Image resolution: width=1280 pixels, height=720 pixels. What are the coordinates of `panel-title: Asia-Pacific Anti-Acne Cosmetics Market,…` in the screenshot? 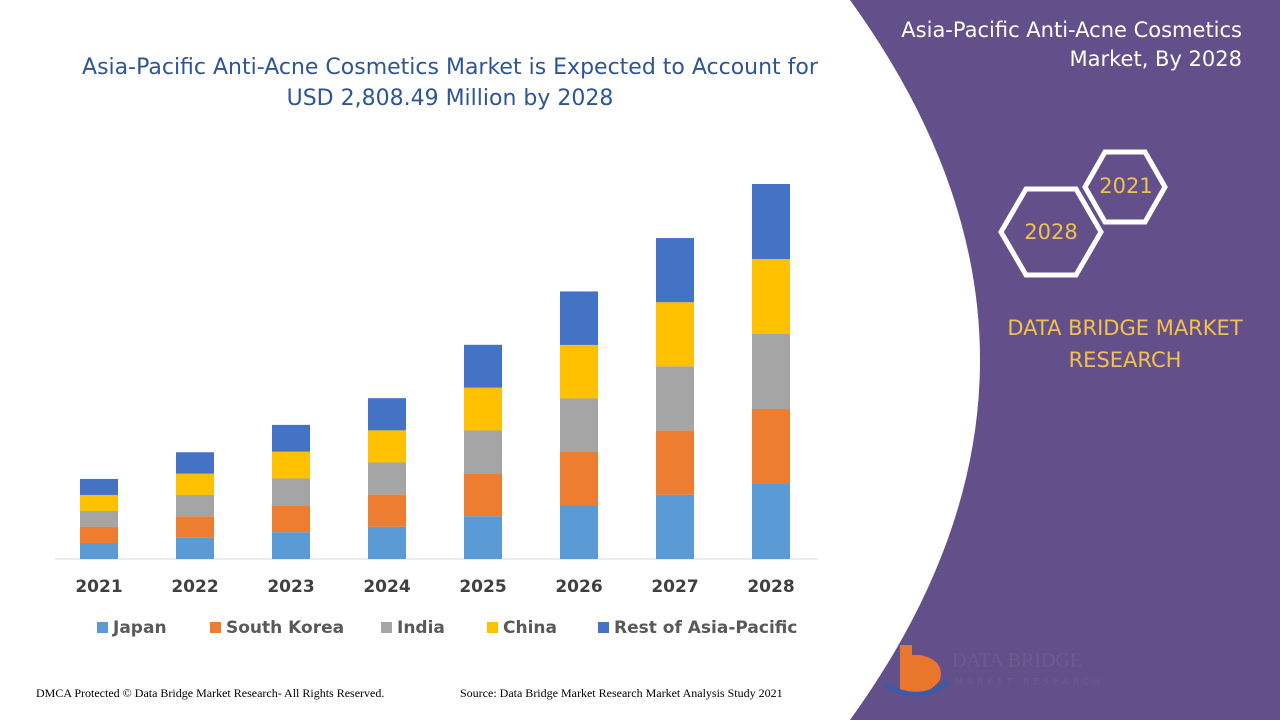 It's located at (1071, 44).